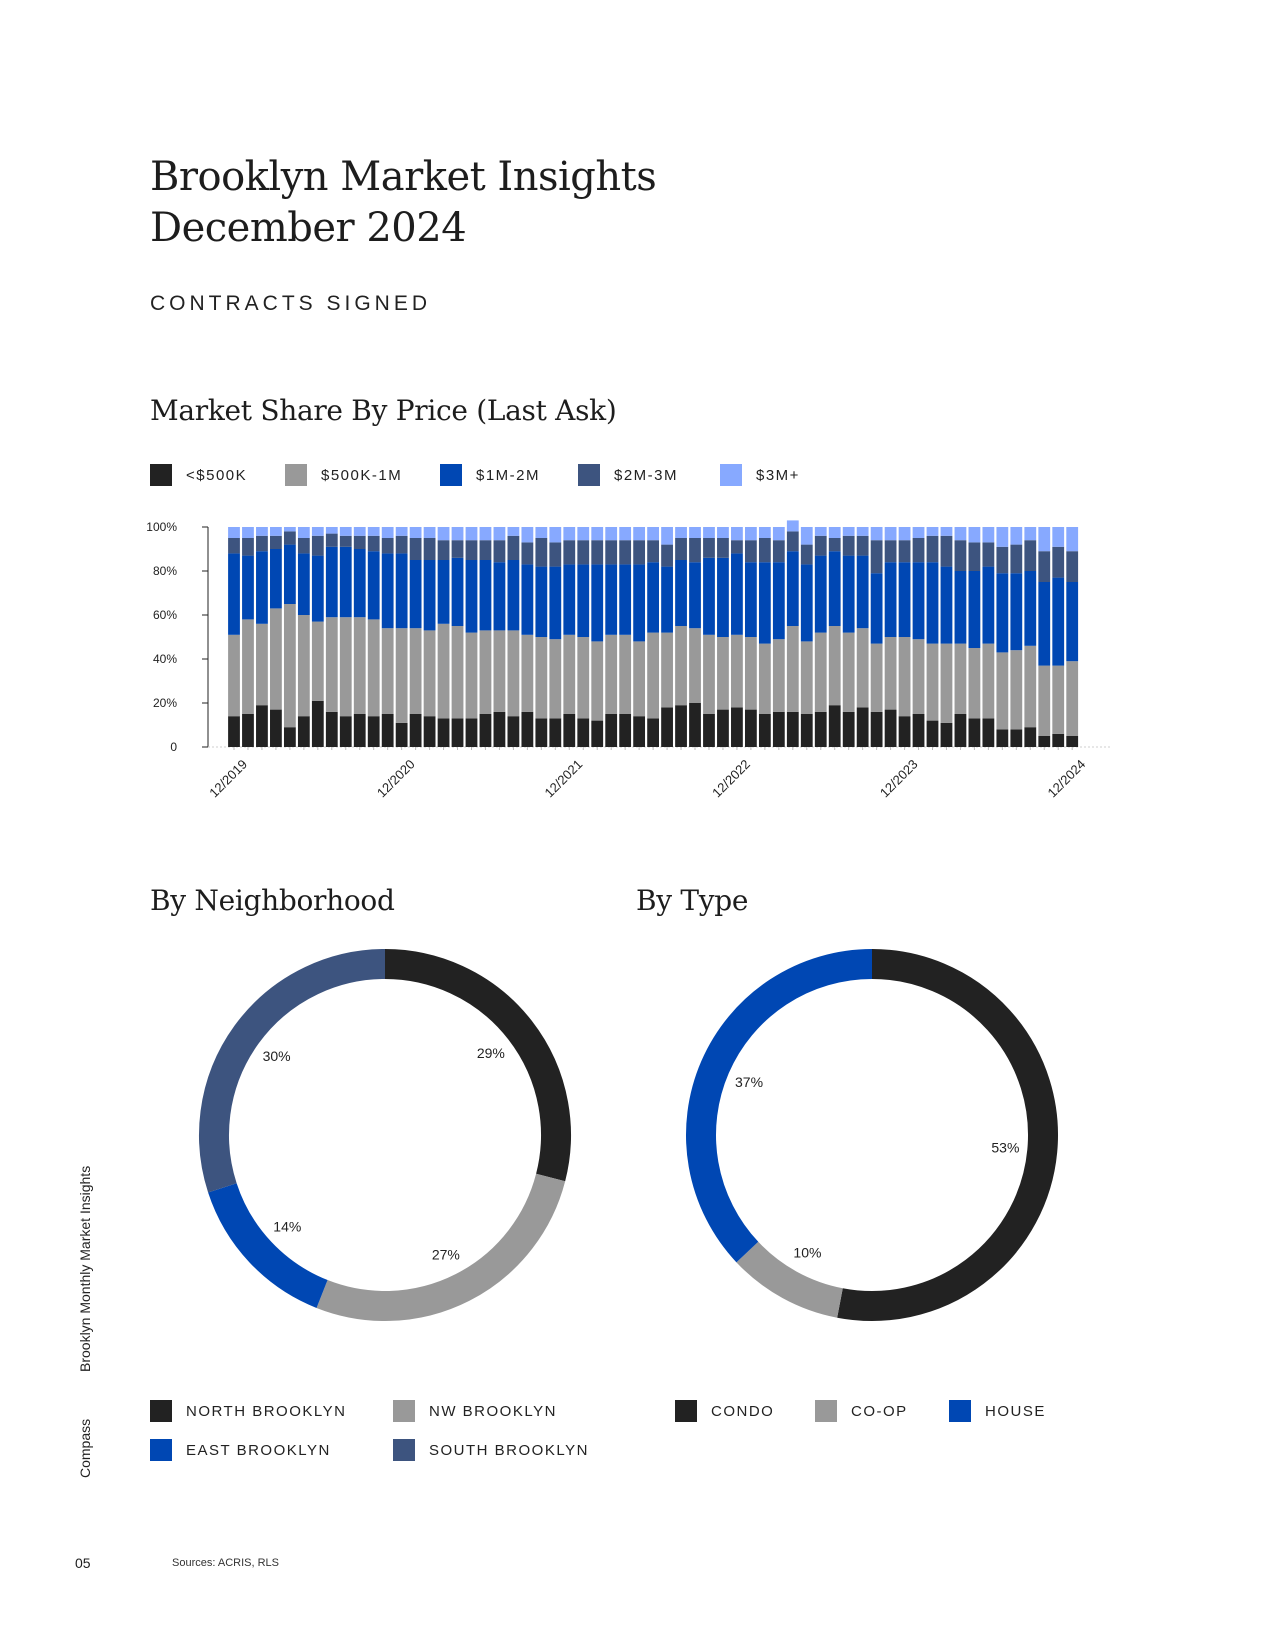  I want to click on legend-item-house: HOUSE, so click(997, 1411).